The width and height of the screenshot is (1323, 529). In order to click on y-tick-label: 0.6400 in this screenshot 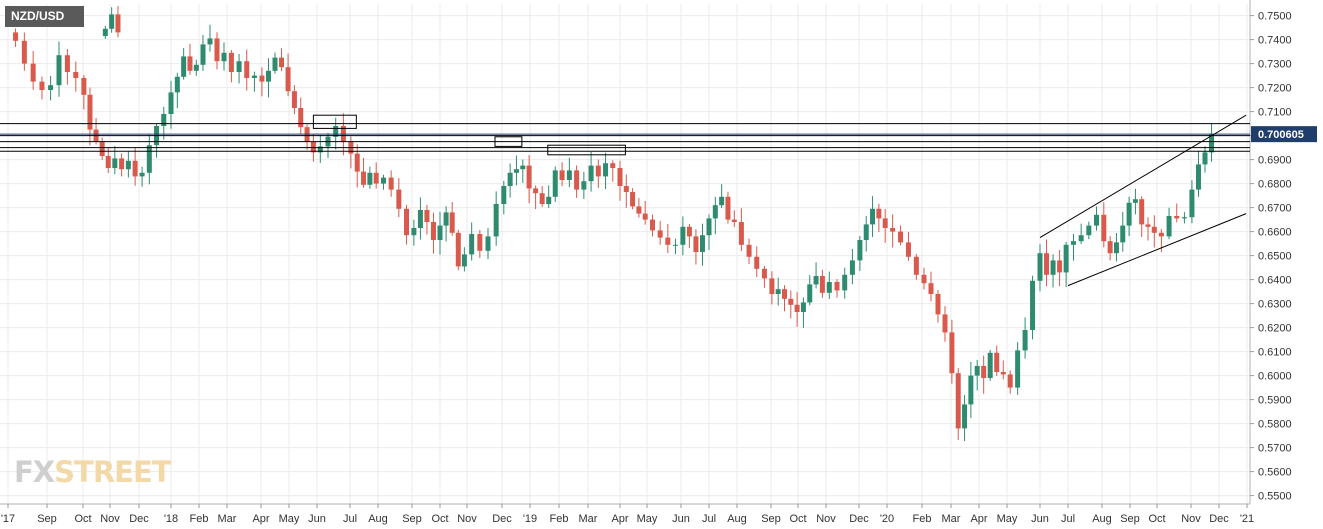, I will do `click(1275, 281)`.